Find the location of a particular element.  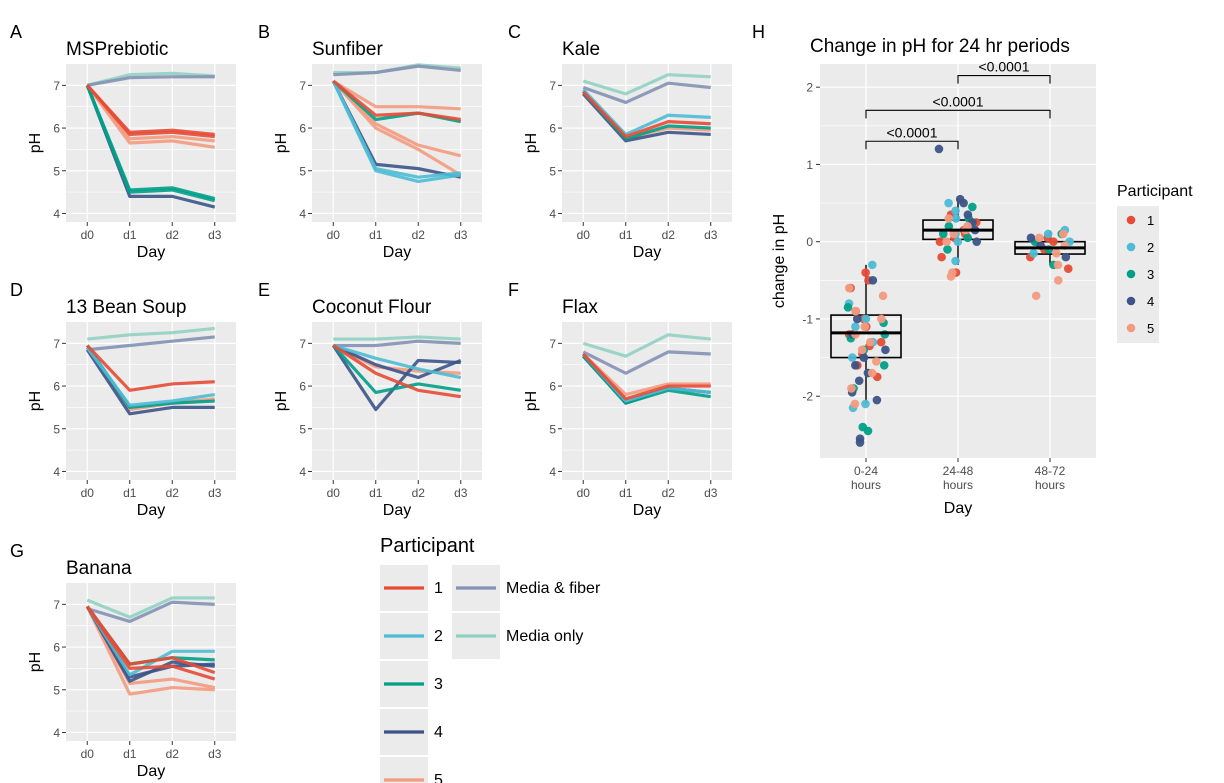

panel-D: D 13 Bean Soup 4 5 6 7 d0 d1 d2 d3 Day pH is located at coordinates (123, 399).